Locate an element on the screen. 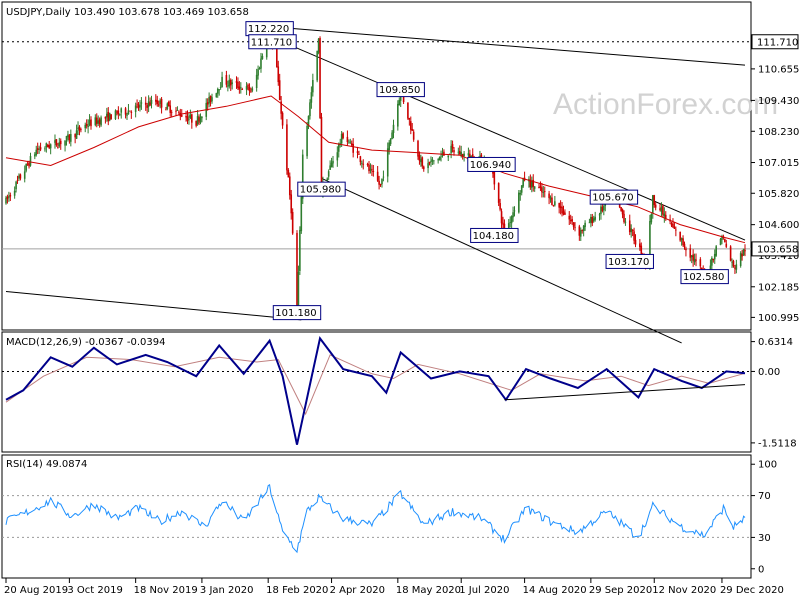 The width and height of the screenshot is (800, 600). price-label-box is located at coordinates (321, 189).